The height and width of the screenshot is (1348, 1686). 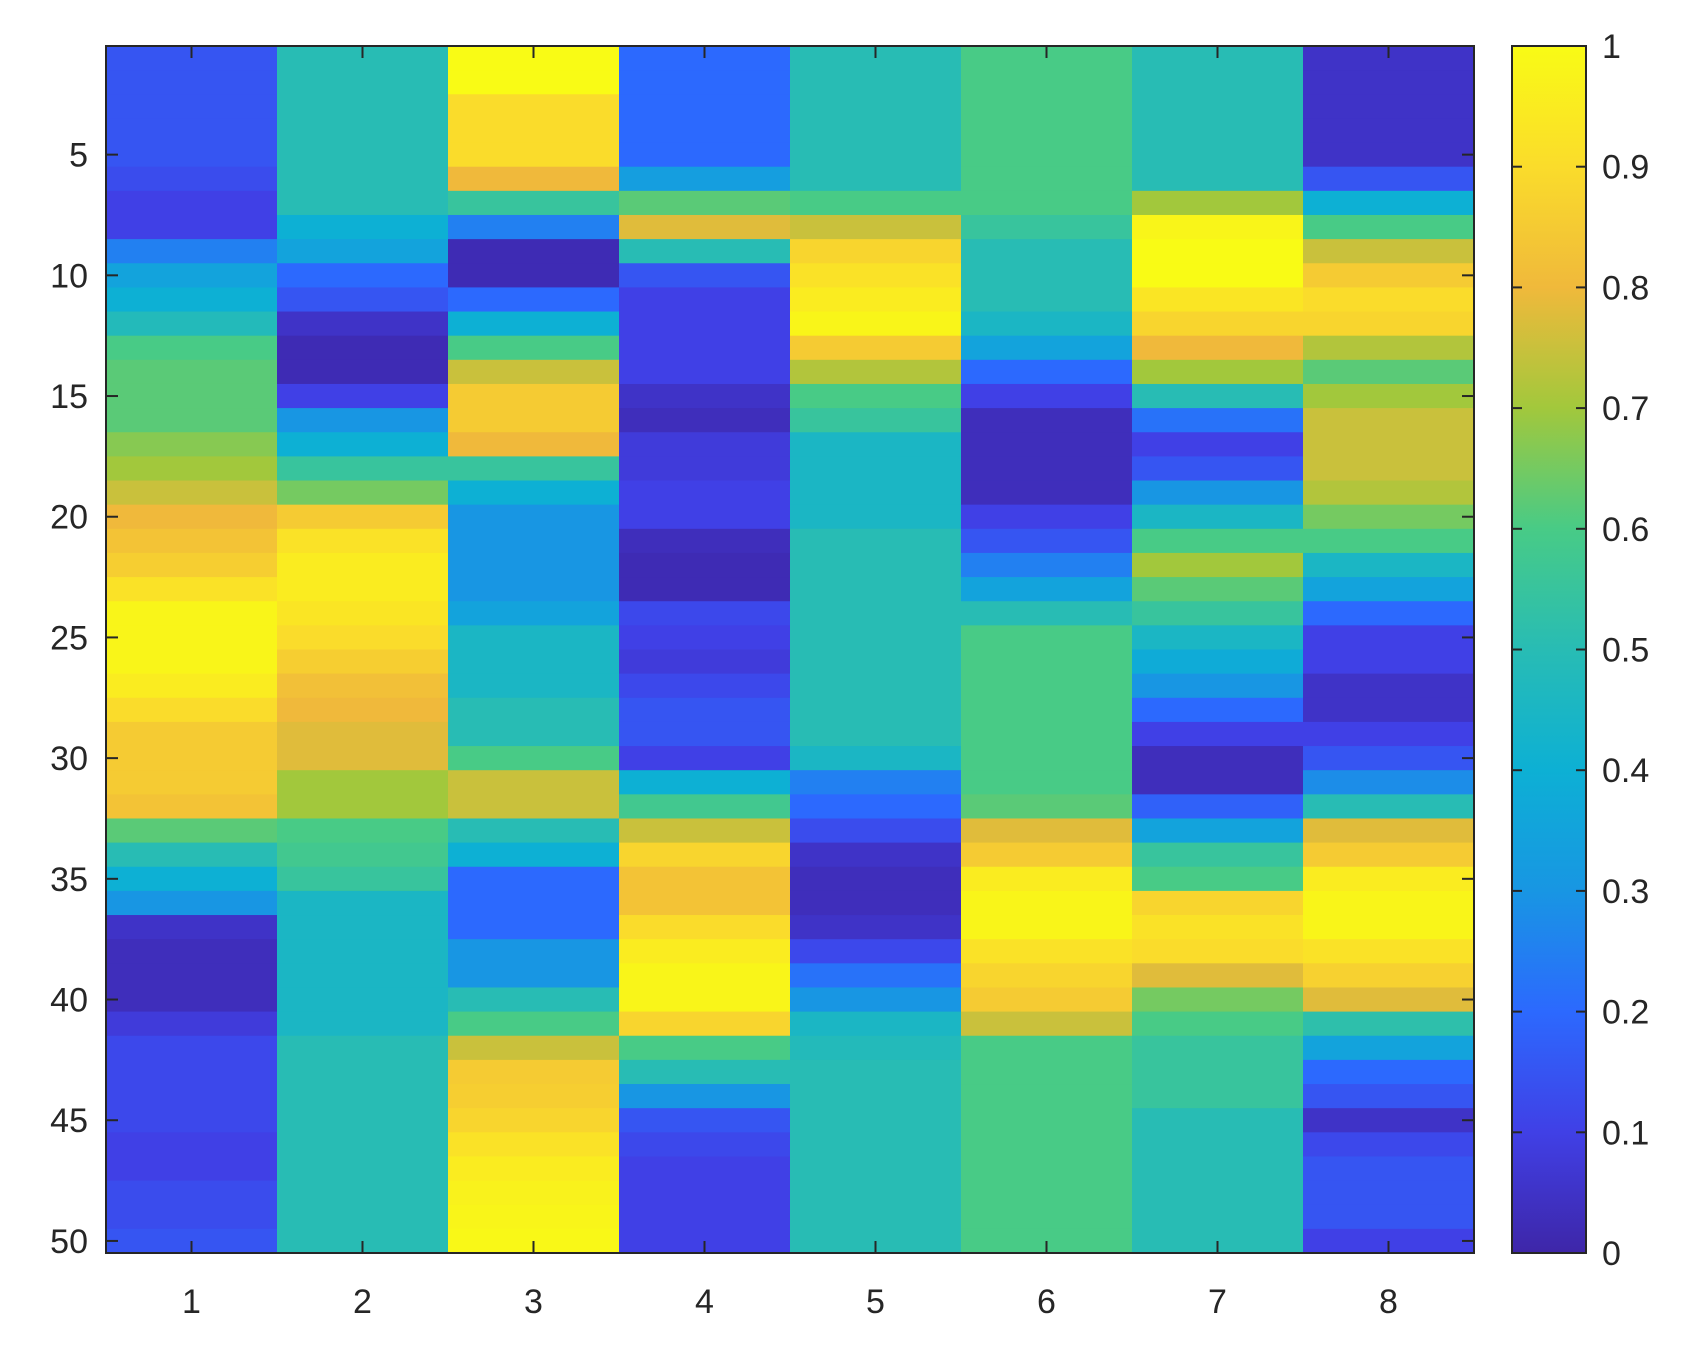 What do you see at coordinates (1625, 771) in the screenshot?
I see `colorbar-tick-label: 0.4` at bounding box center [1625, 771].